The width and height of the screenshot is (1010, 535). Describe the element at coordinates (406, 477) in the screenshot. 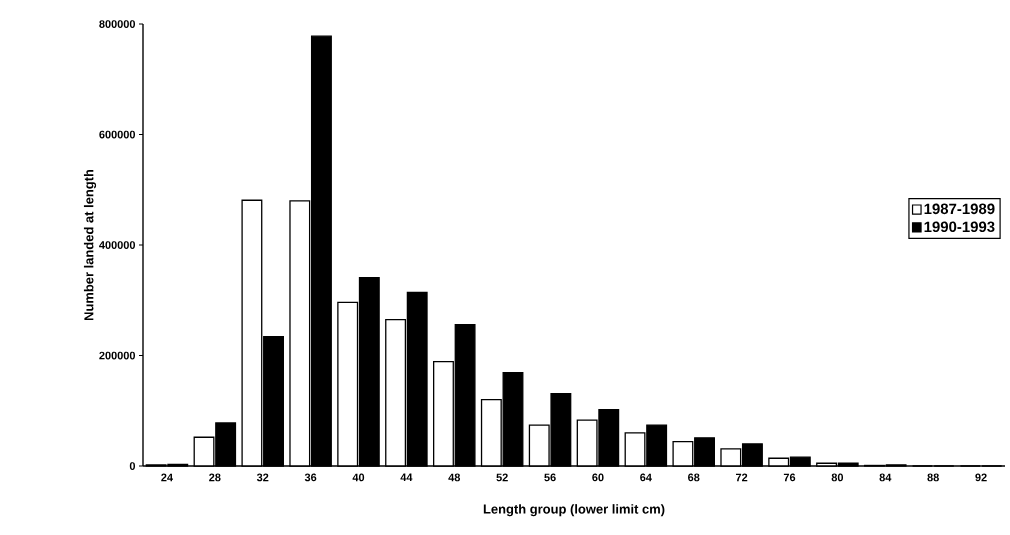

I see `x-tick-label: 44` at that location.